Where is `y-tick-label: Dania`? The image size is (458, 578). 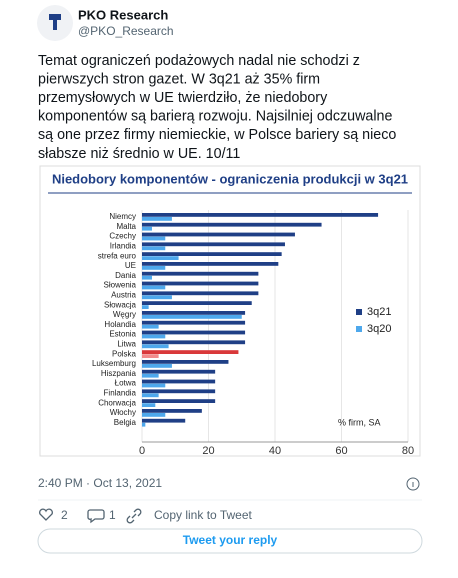
y-tick-label: Dania is located at coordinates (125, 275).